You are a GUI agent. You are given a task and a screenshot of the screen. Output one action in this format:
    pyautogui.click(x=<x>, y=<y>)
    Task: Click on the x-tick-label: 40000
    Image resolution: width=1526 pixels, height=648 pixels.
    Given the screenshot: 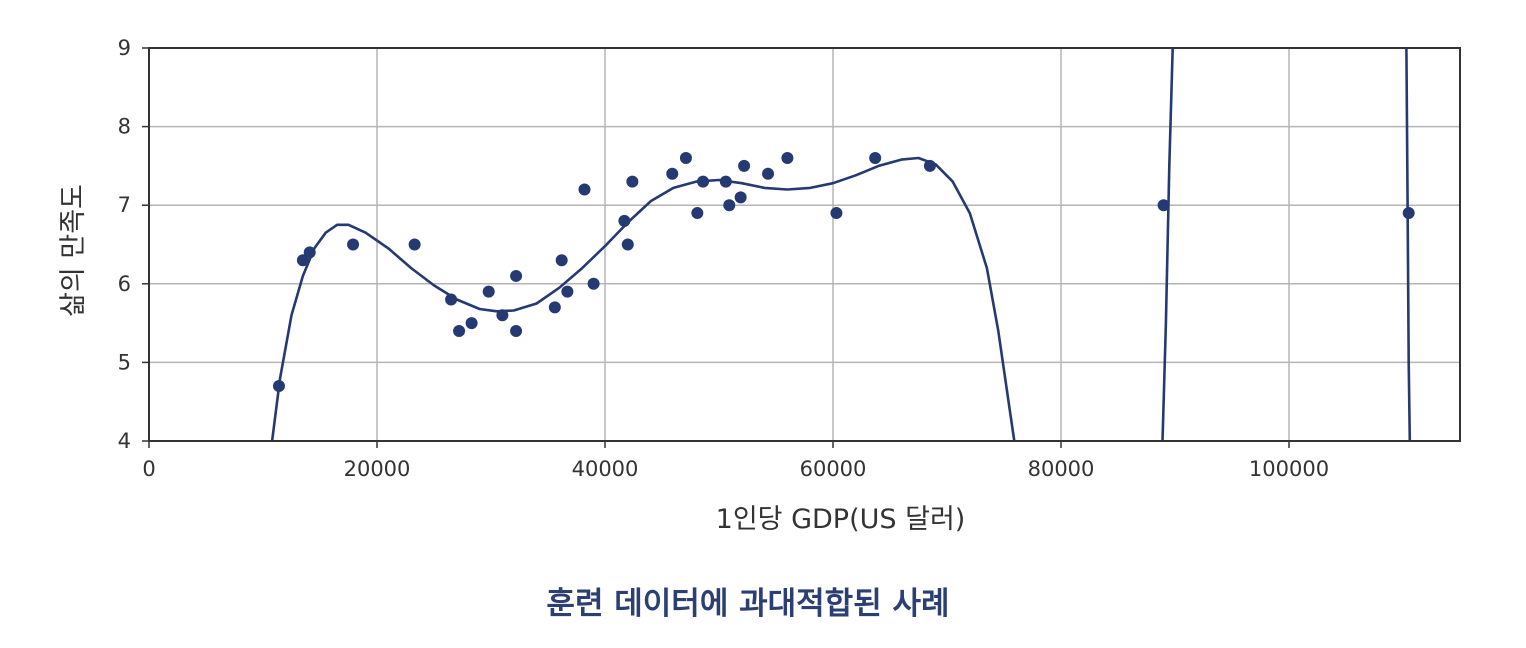 What is the action you would take?
    pyautogui.click(x=605, y=469)
    